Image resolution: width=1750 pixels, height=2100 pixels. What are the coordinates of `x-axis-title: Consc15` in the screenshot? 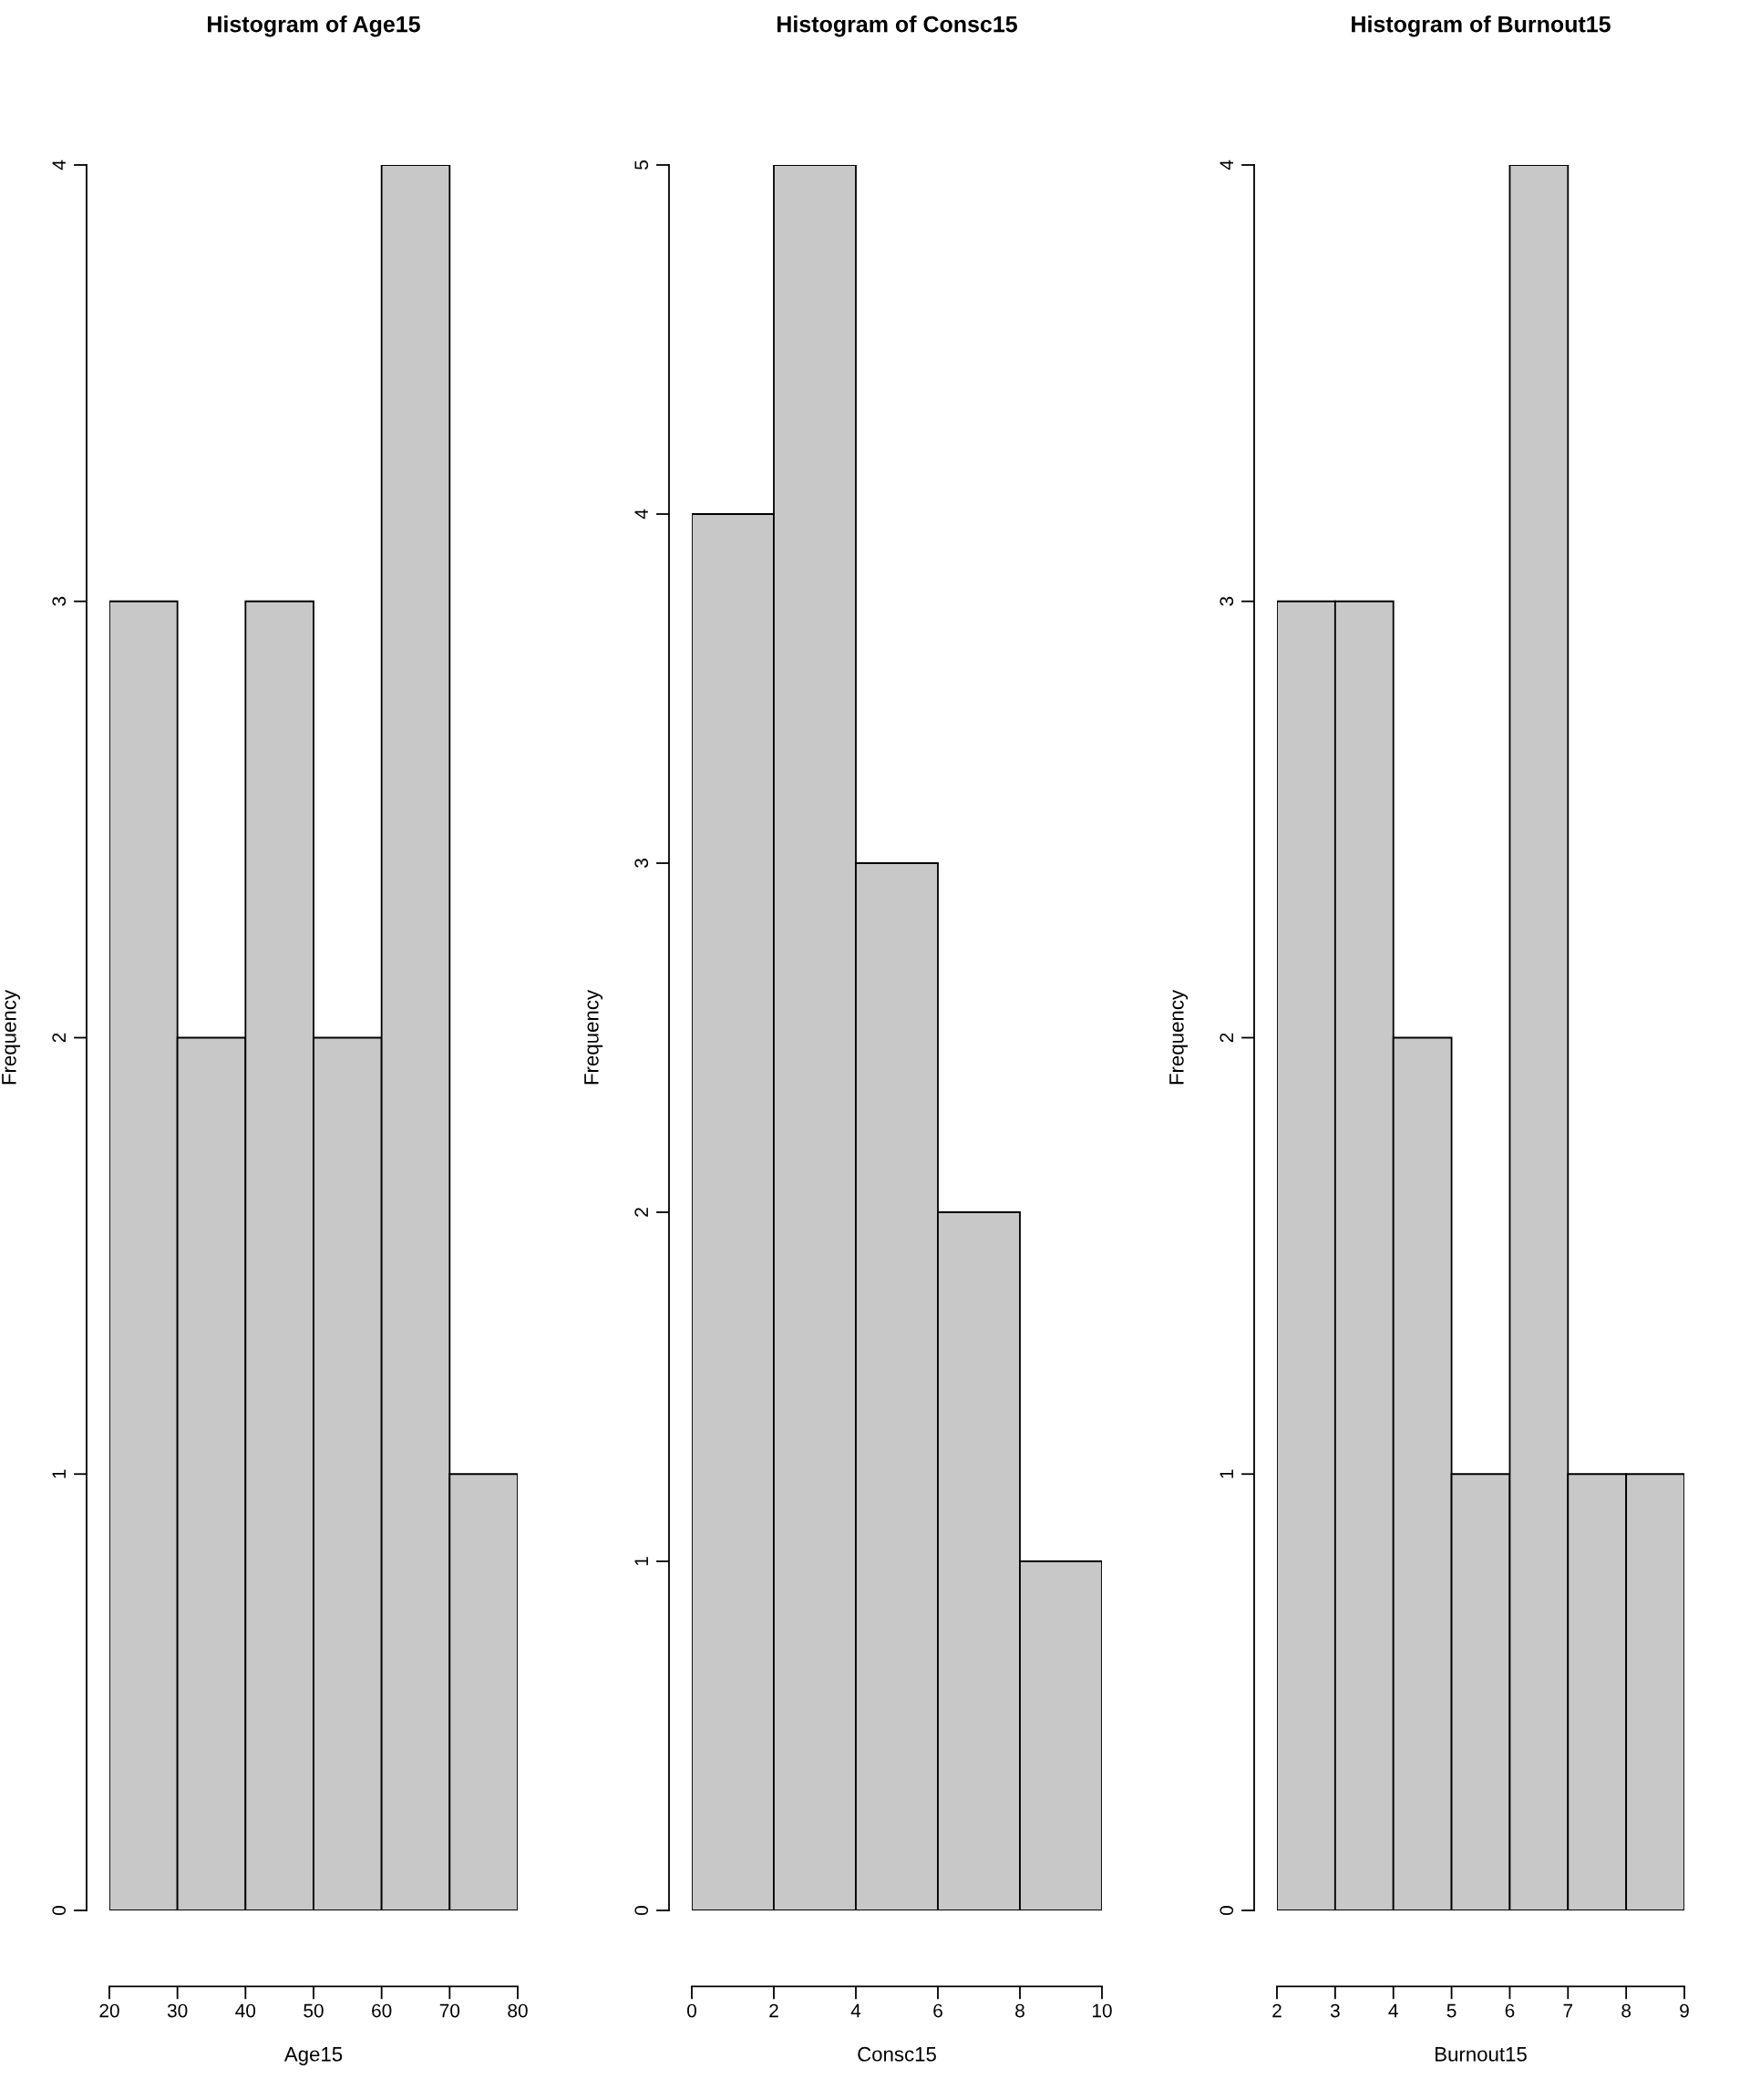 It's located at (897, 2054).